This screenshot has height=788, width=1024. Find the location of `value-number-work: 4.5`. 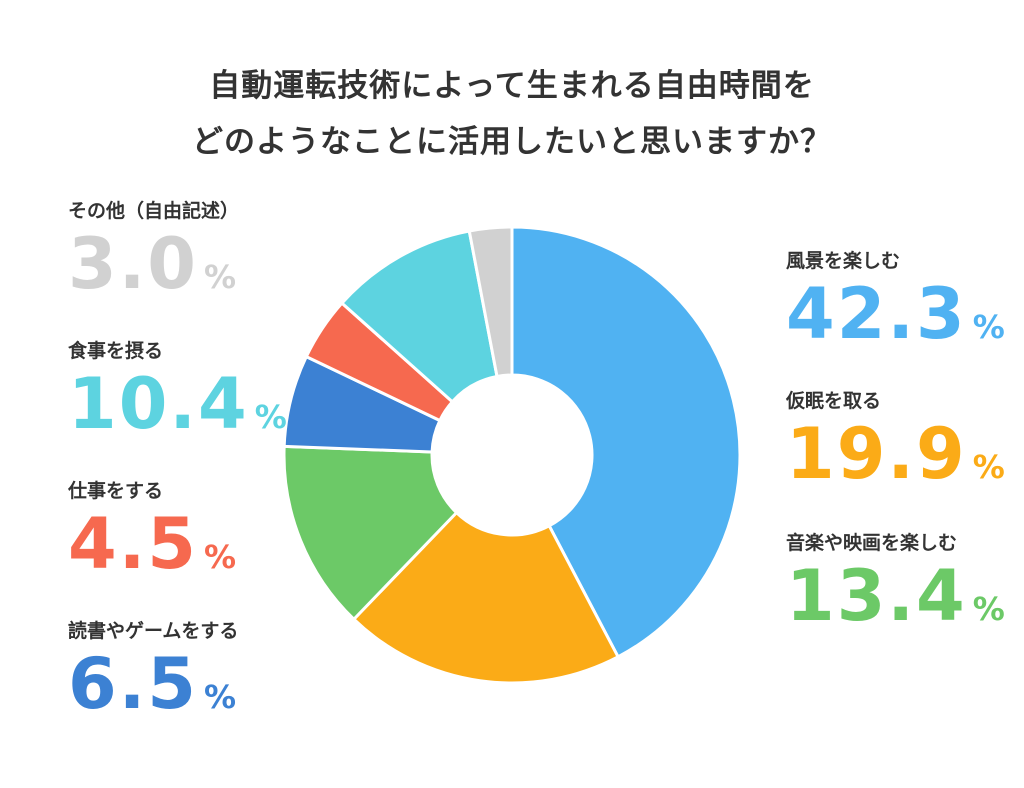

value-number-work: 4.5 is located at coordinates (133, 544).